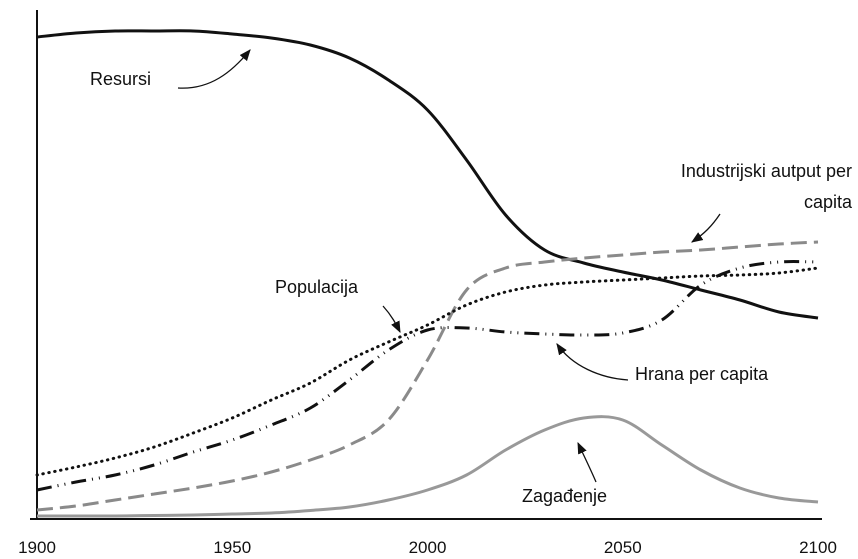 Image resolution: width=858 pixels, height=559 pixels. I want to click on x-tick-label: 1900, so click(37, 547).